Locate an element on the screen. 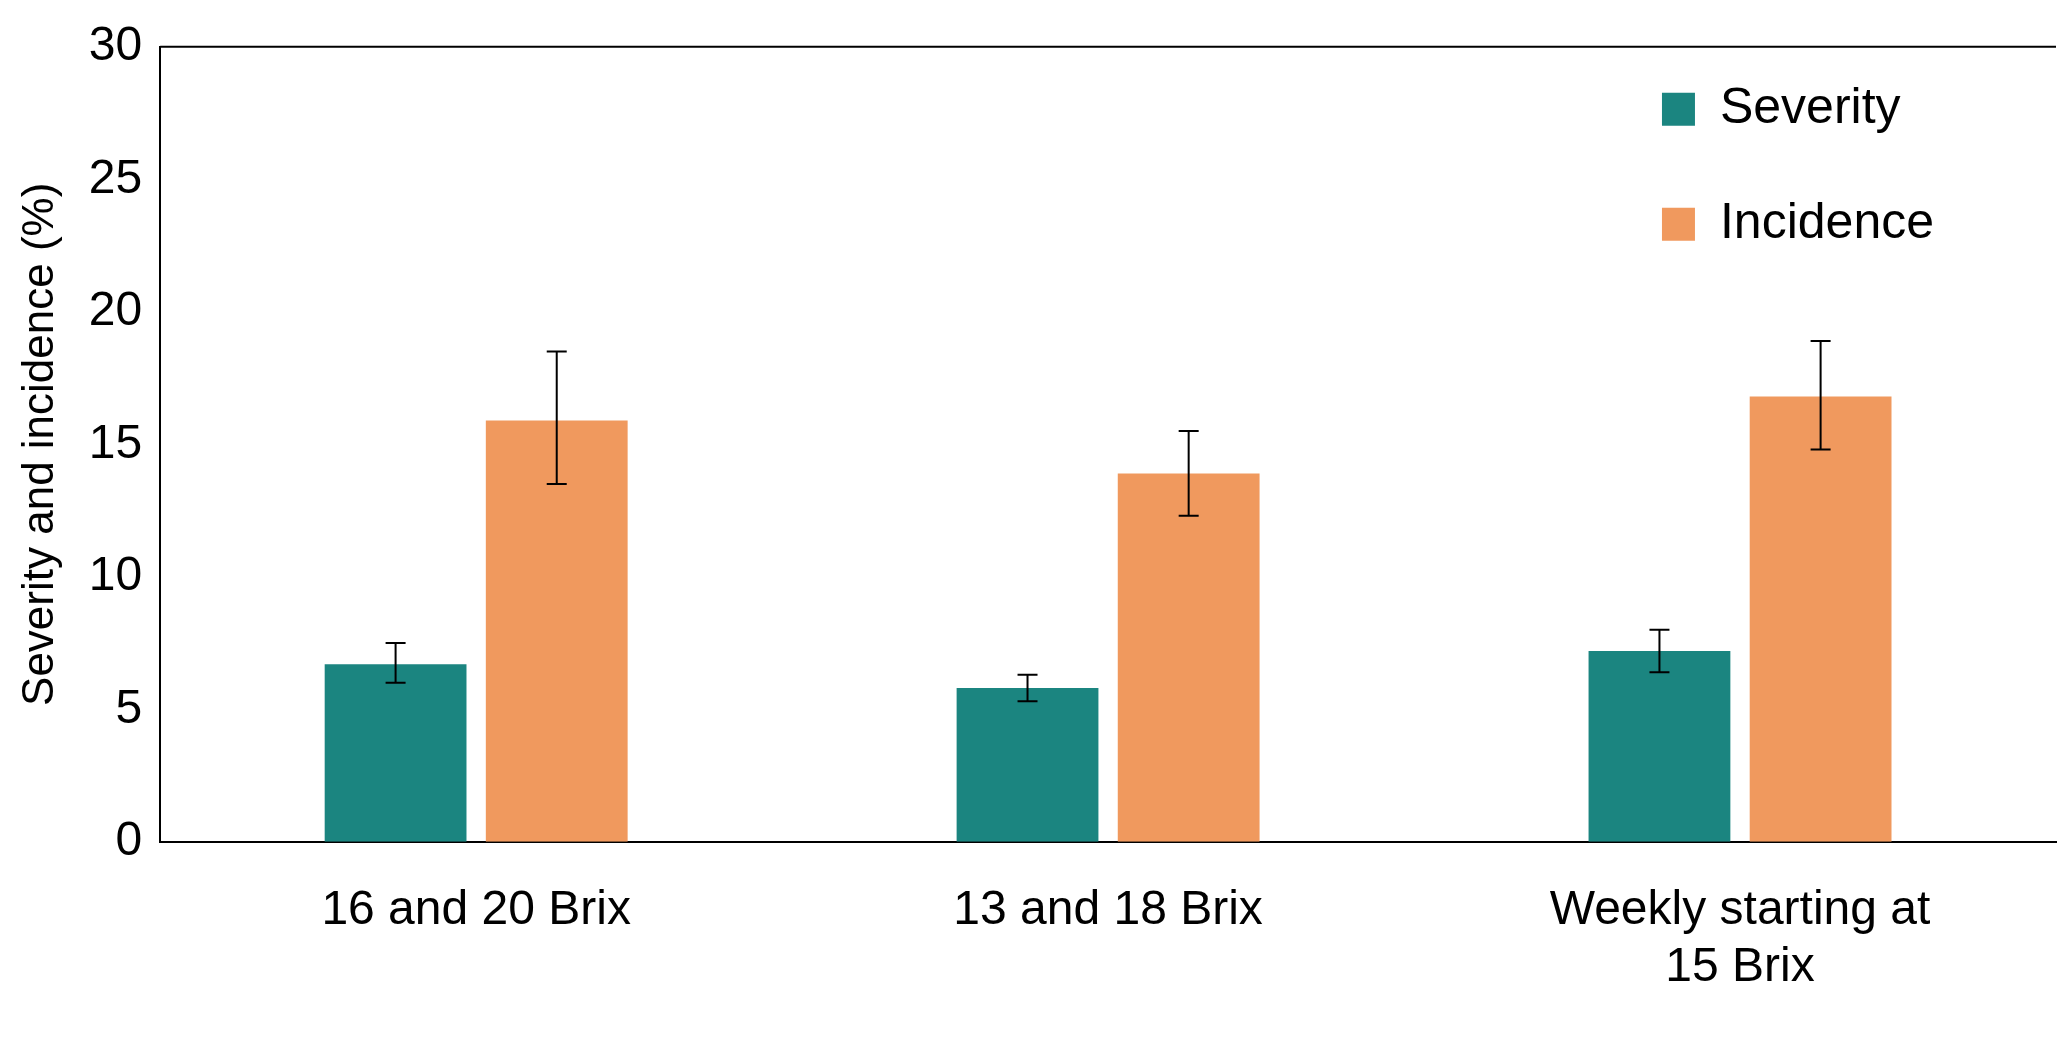  x-tick-label: 16 and 20 Brix is located at coordinates (476, 907).